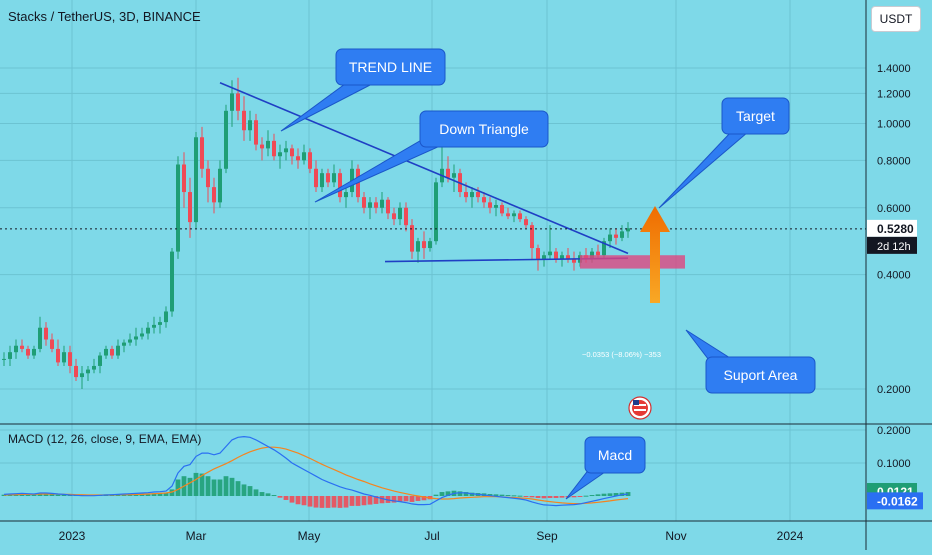 This screenshot has width=932, height=555. Describe the element at coordinates (675, 536) in the screenshot. I see `x-tick-label: Nov` at that location.